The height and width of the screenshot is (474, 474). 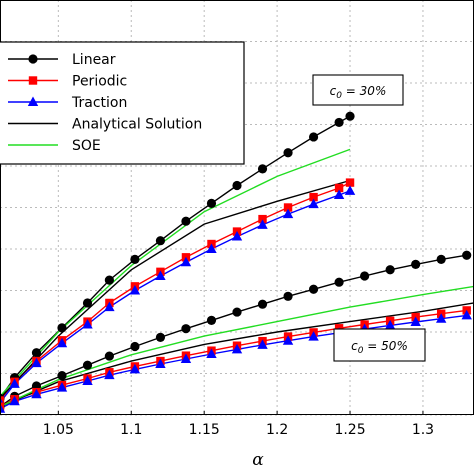 What do you see at coordinates (379, 347) in the screenshot?
I see `annotation-label: c0 = 50%` at bounding box center [379, 347].